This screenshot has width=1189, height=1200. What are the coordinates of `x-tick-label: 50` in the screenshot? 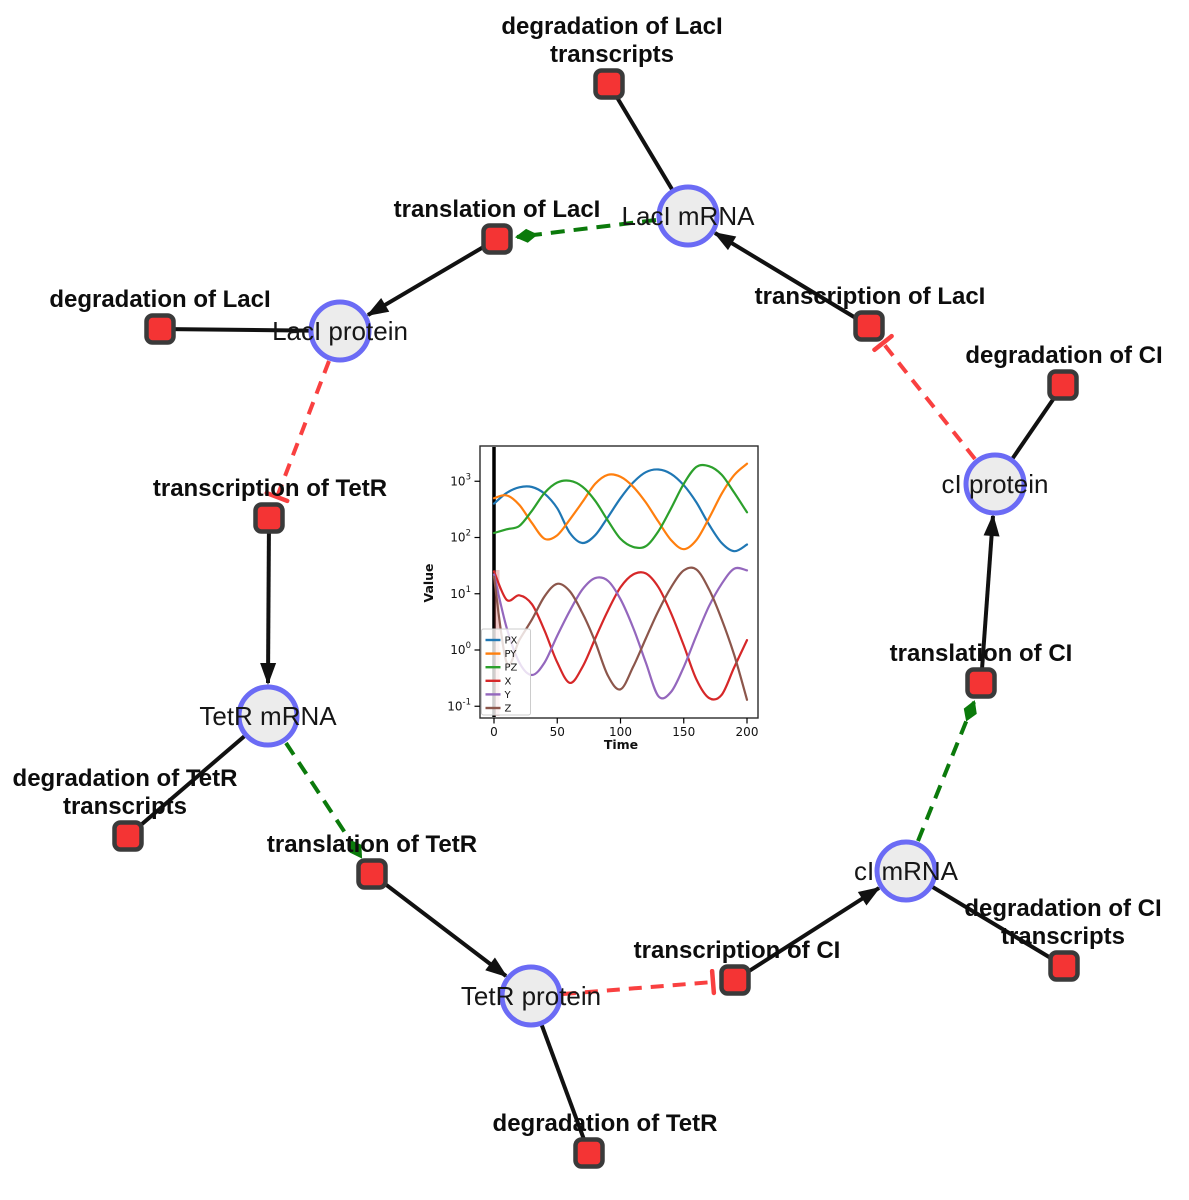 It's located at (557, 732).